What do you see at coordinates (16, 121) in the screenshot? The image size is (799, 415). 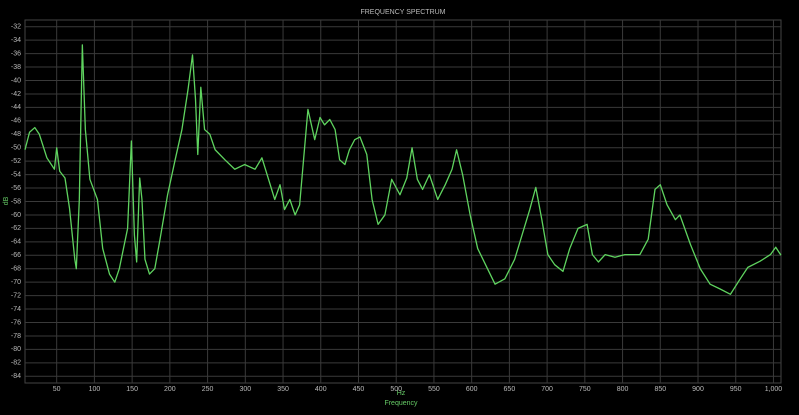 I see `y-tick-label: -46` at bounding box center [16, 121].